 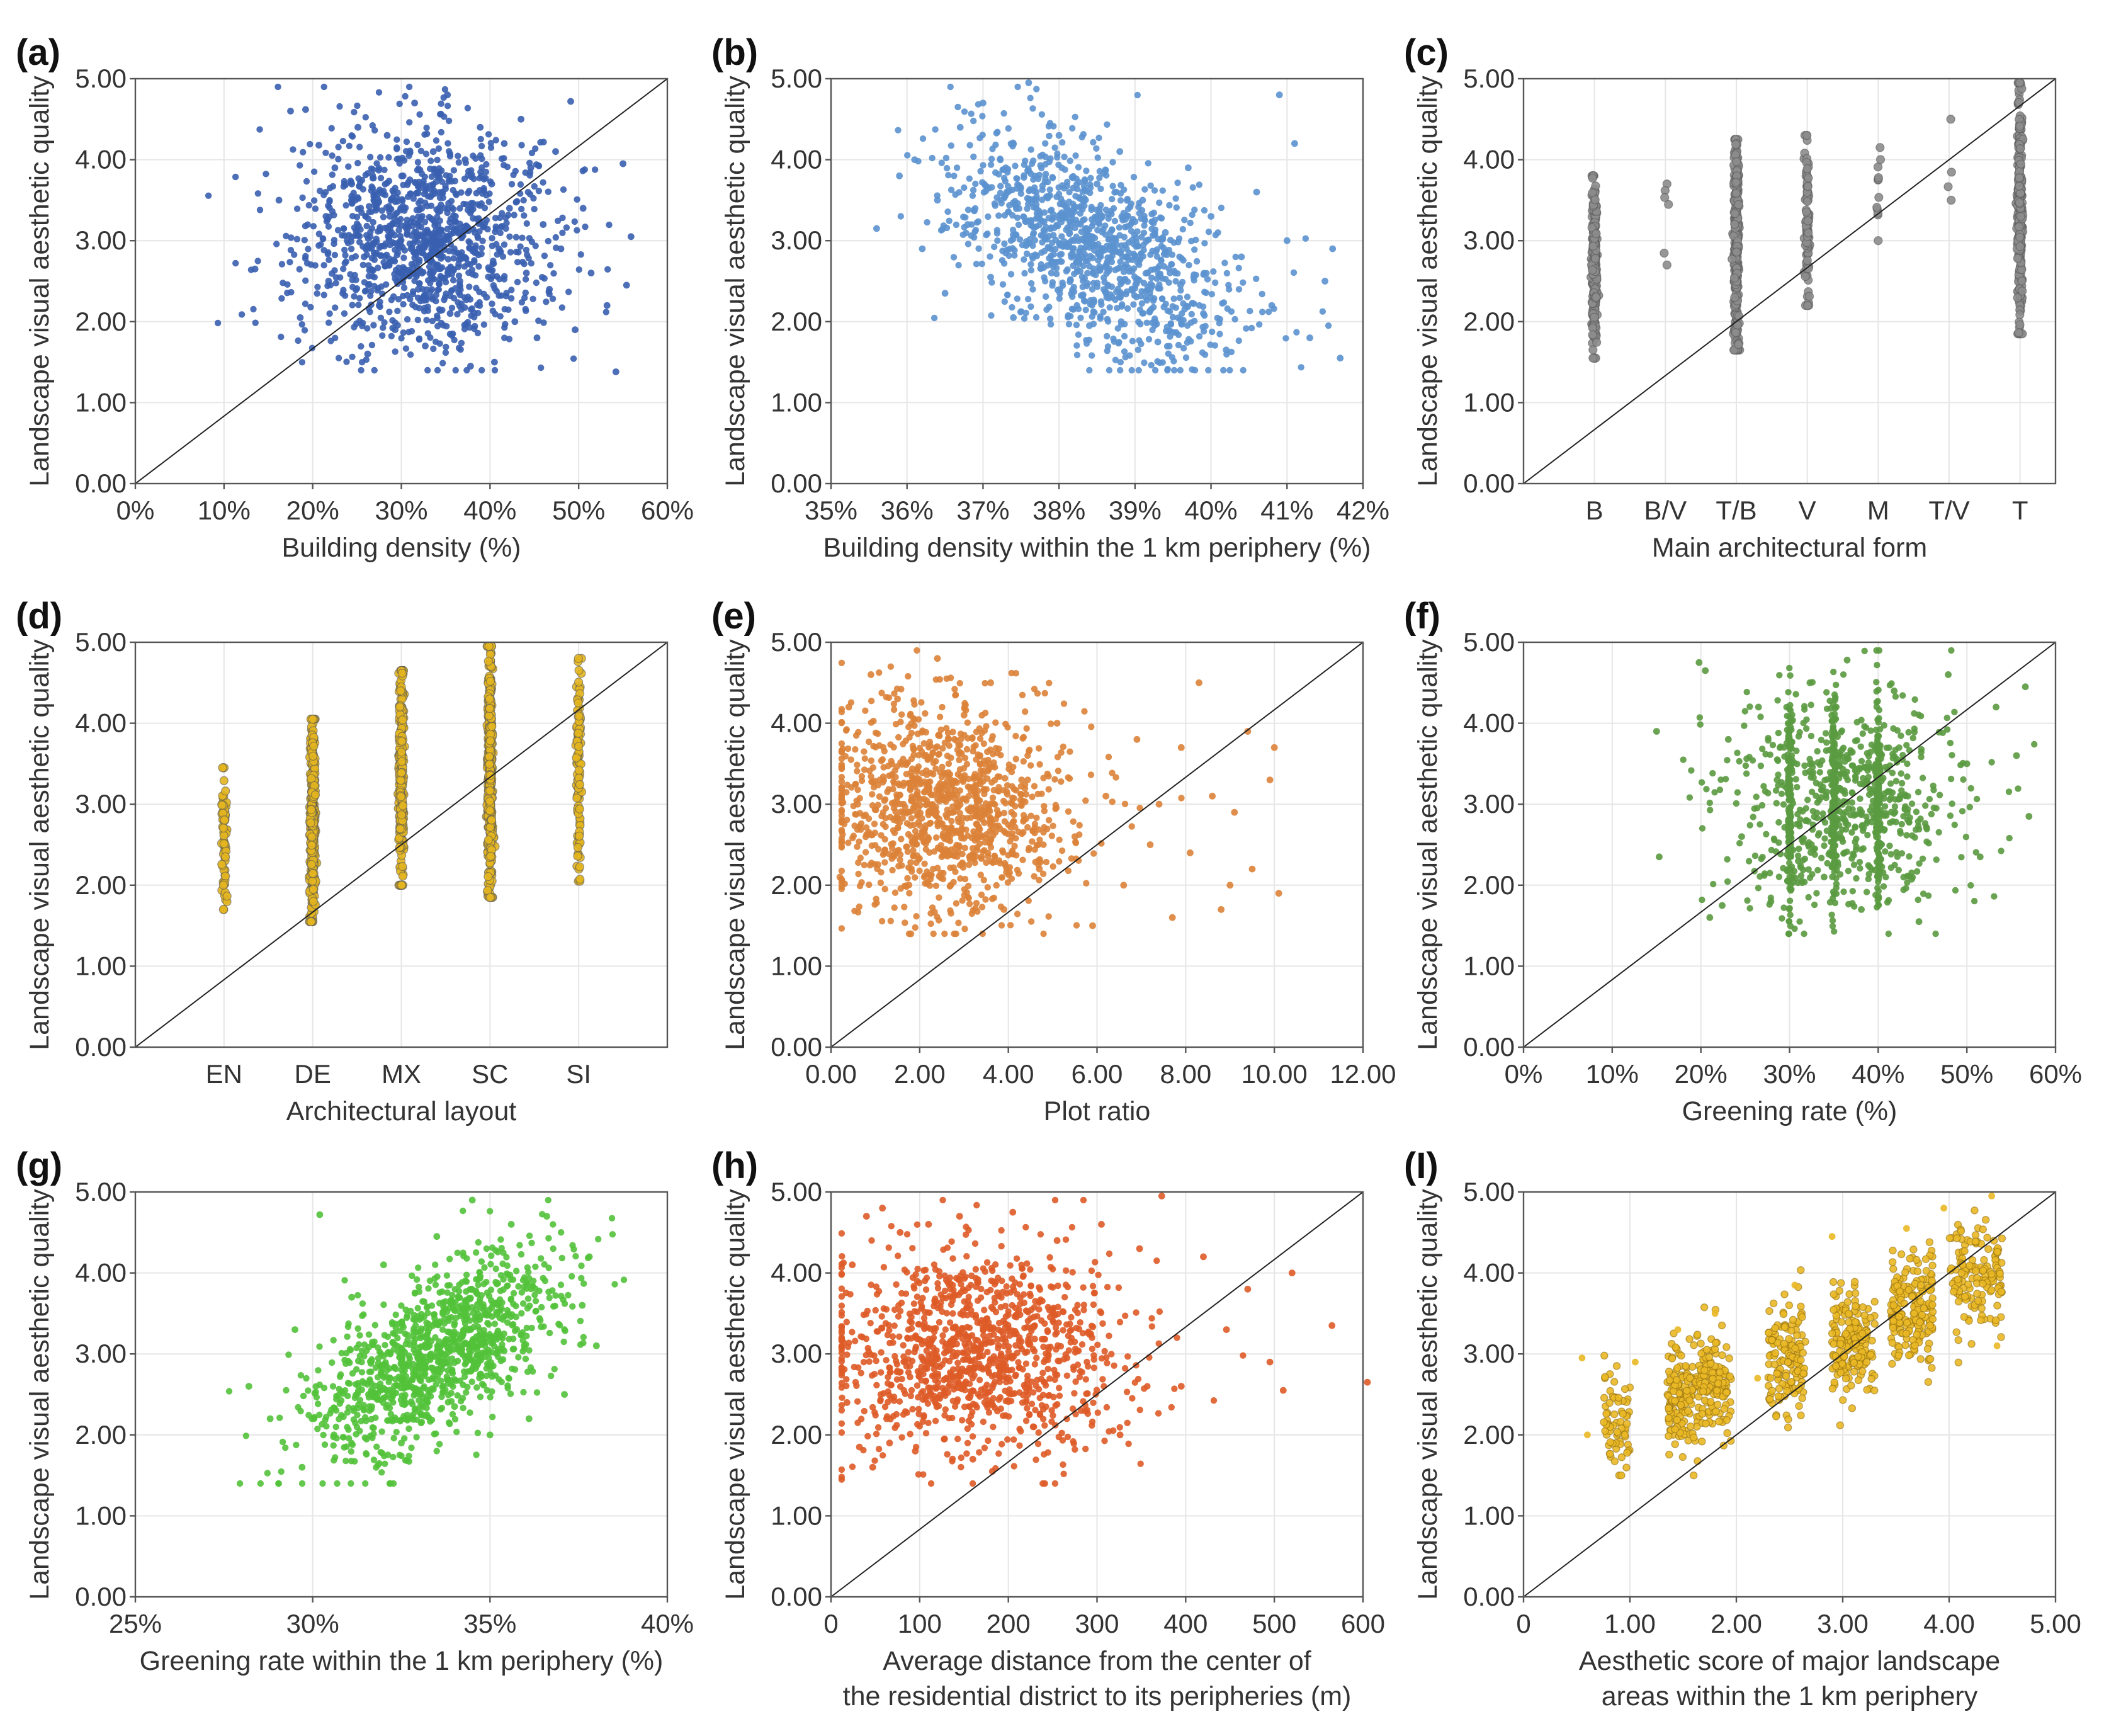 What do you see at coordinates (578, 510) in the screenshot?
I see `x-tick-label: 50%` at bounding box center [578, 510].